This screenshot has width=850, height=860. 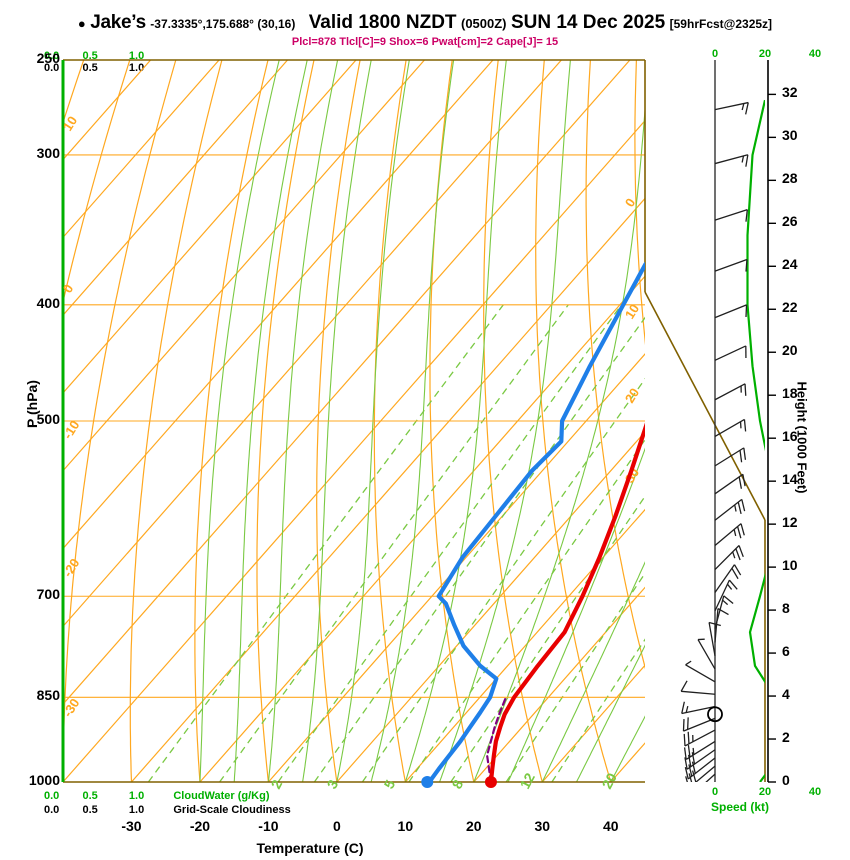 What do you see at coordinates (588, 22) in the screenshot?
I see `valid-date: SUN 14 Dec 2025` at bounding box center [588, 22].